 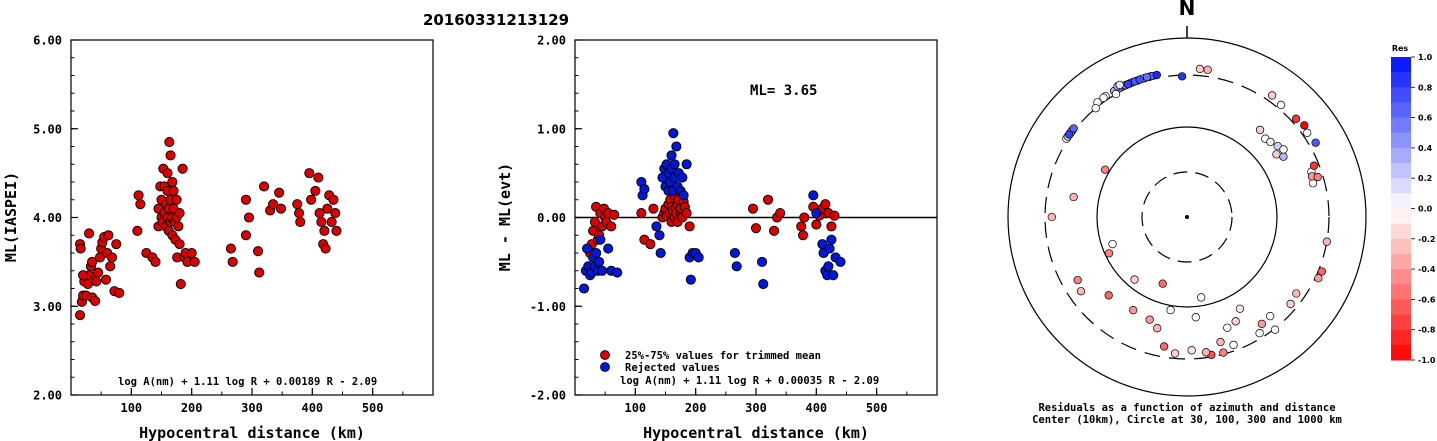 What do you see at coordinates (605, 367) in the screenshot?
I see `legend-marker-rejected` at bounding box center [605, 367].